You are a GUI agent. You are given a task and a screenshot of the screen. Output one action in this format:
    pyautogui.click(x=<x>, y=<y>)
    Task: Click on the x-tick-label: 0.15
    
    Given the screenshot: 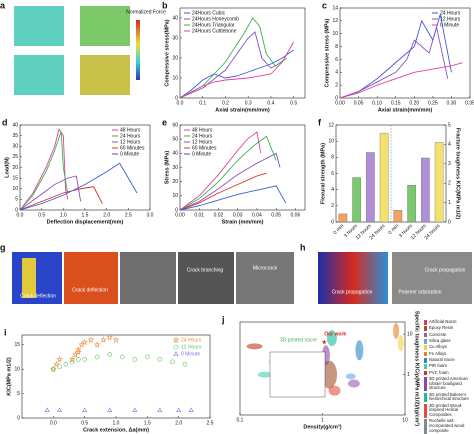 What is the action you would take?
    pyautogui.click(x=396, y=103)
    